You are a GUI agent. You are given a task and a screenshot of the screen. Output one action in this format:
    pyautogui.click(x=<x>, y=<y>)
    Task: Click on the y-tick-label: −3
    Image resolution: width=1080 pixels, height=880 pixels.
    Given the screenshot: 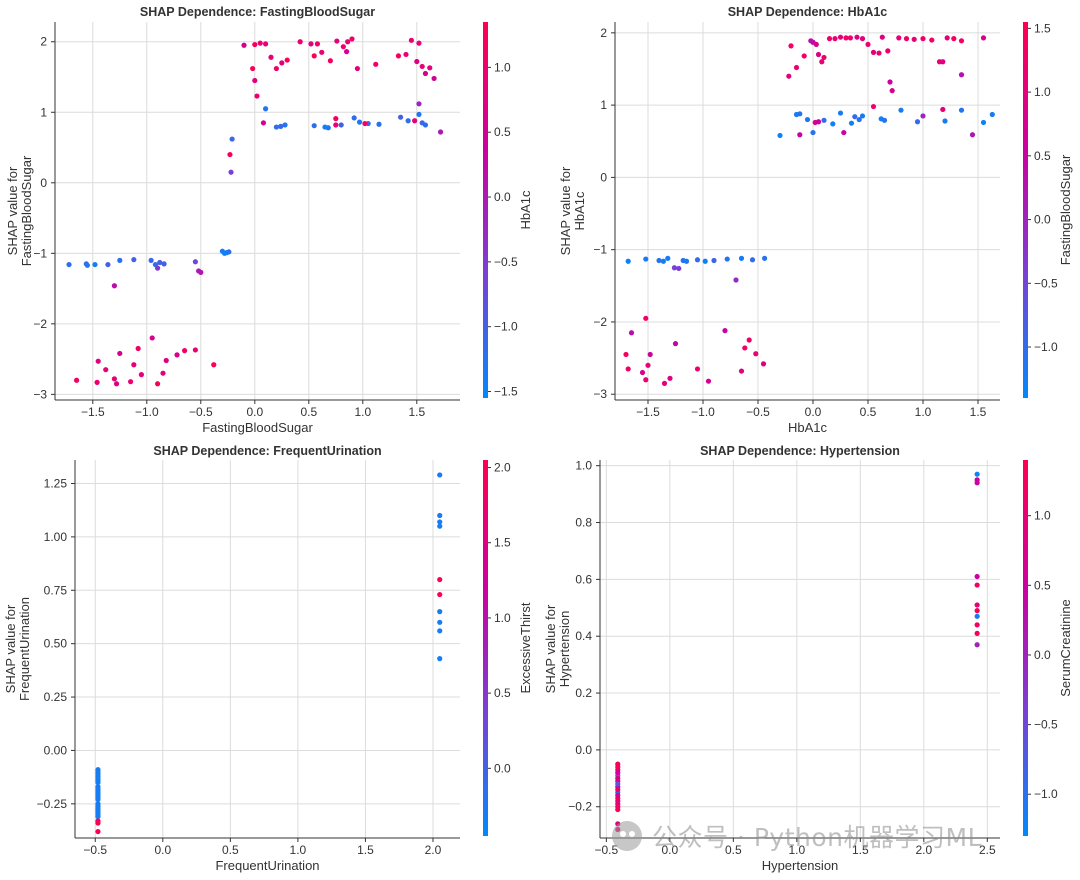 What is the action you would take?
    pyautogui.click(x=600, y=394)
    